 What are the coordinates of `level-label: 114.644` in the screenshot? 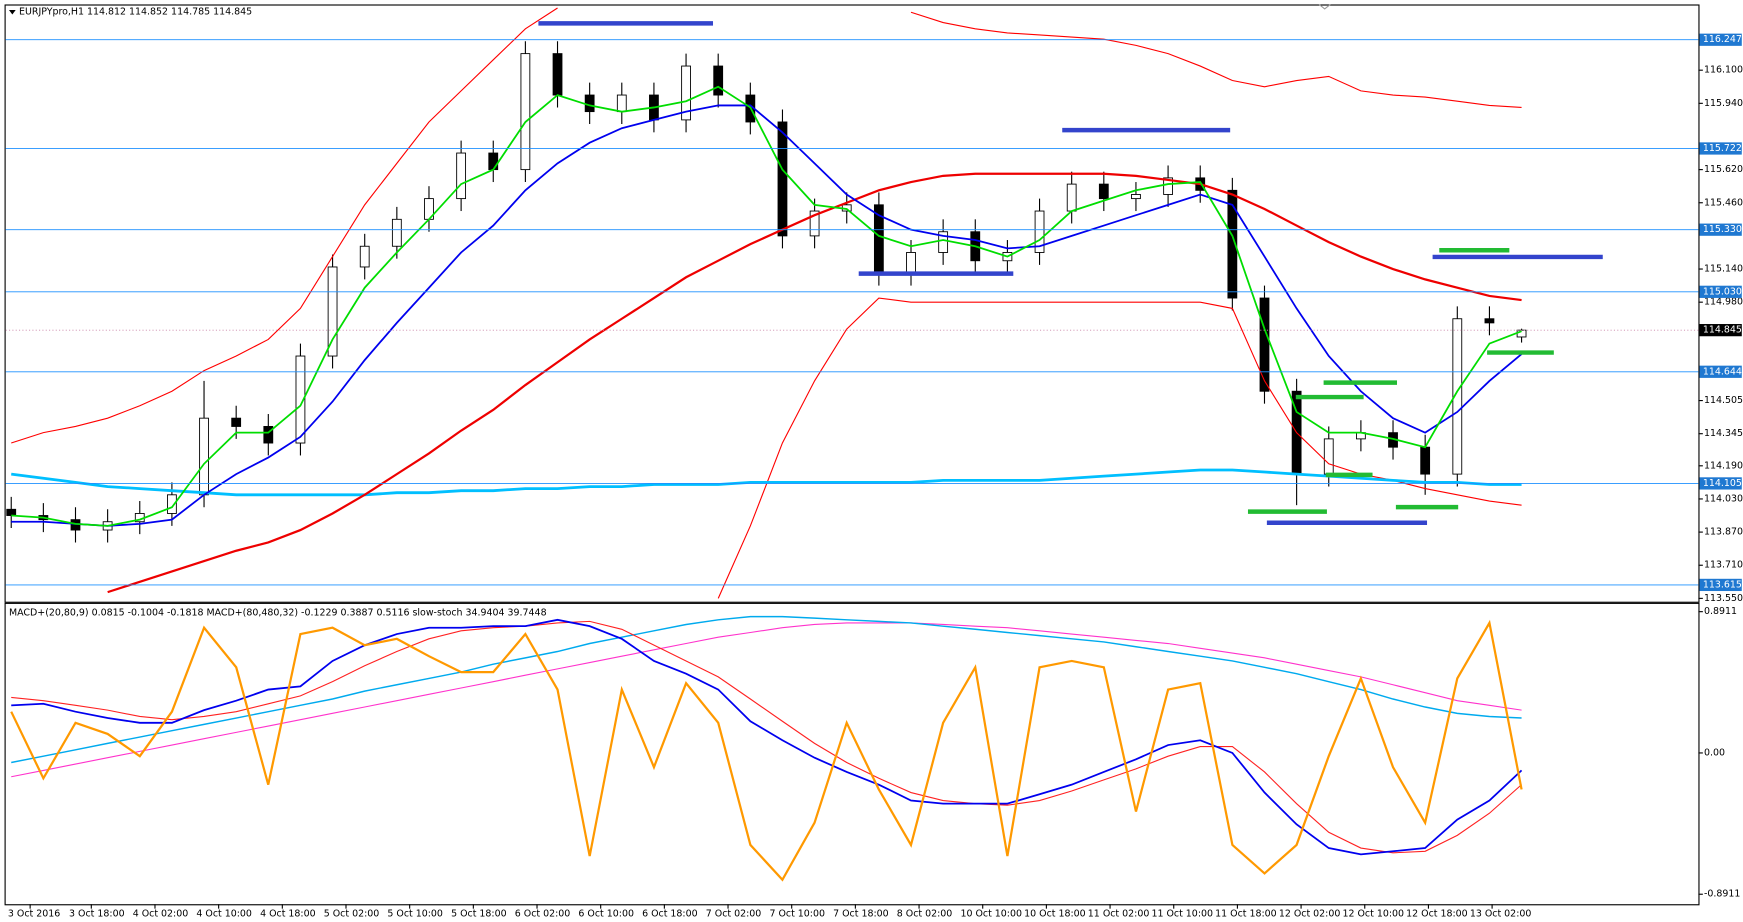 It's located at (1722, 371).